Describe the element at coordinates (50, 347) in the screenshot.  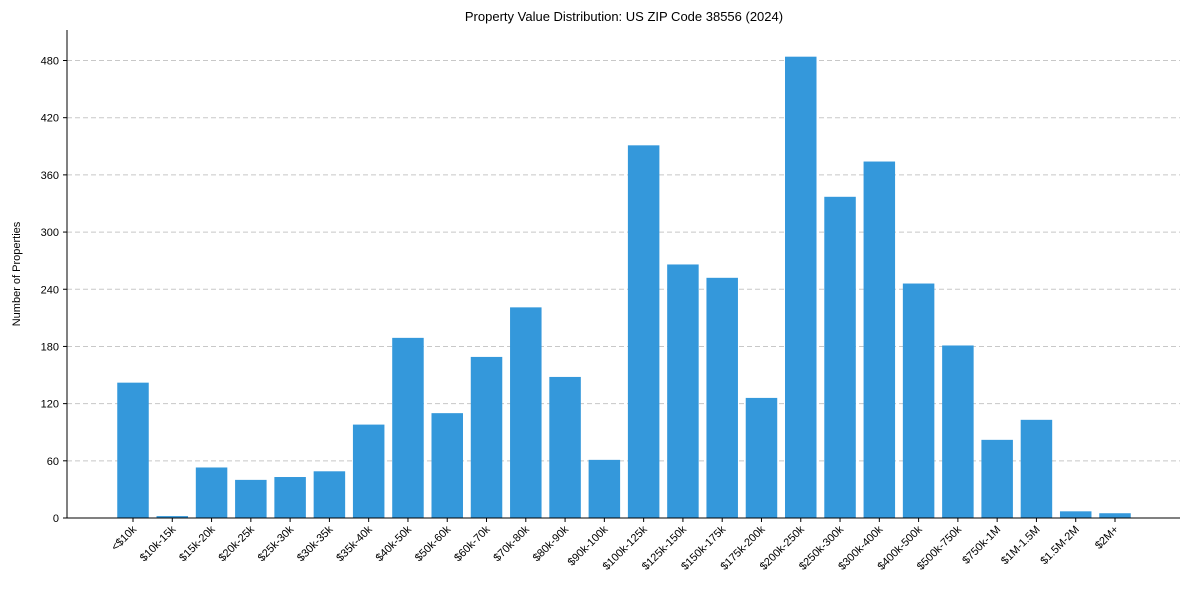
I see `y-tick-label: 180` at that location.